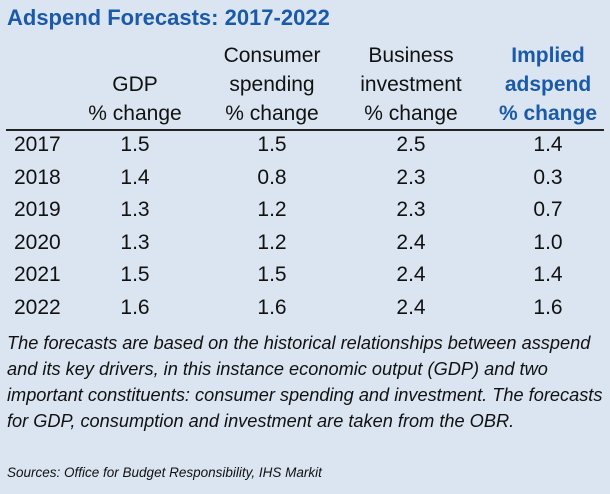 This screenshot has height=494, width=610. What do you see at coordinates (548, 84) in the screenshot?
I see `column-header-line: adspend` at bounding box center [548, 84].